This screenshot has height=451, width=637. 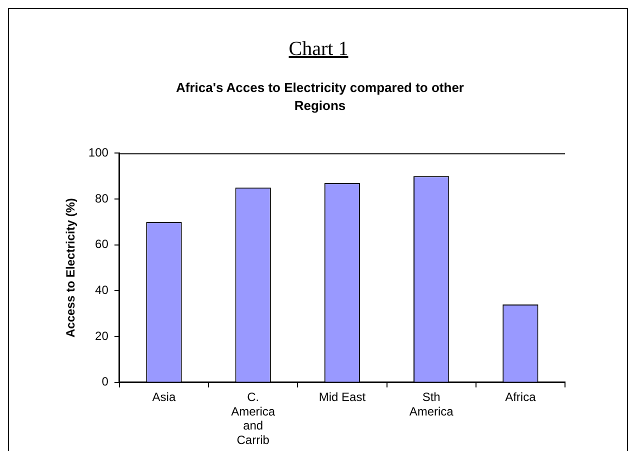 What do you see at coordinates (71, 268) in the screenshot?
I see `y-axis-title: Access to Electricity (%)` at bounding box center [71, 268].